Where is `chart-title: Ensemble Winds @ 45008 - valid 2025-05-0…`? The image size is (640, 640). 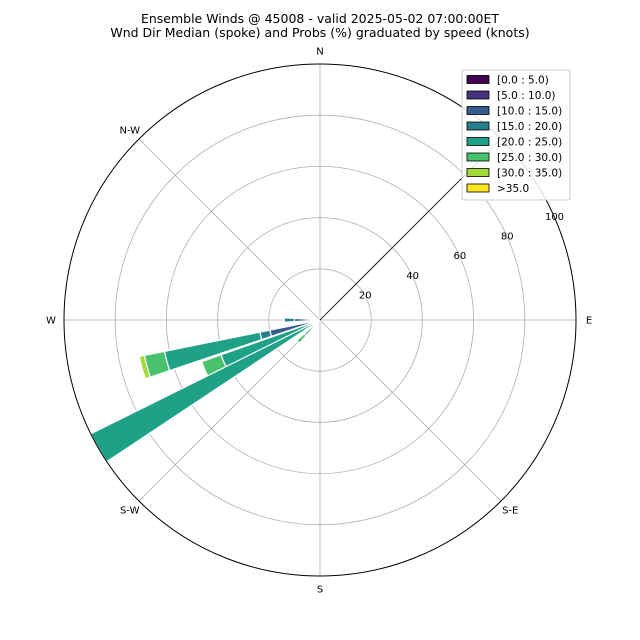
chart-title: Ensemble Winds @ 45008 - valid 2025-05-0… is located at coordinates (320, 18).